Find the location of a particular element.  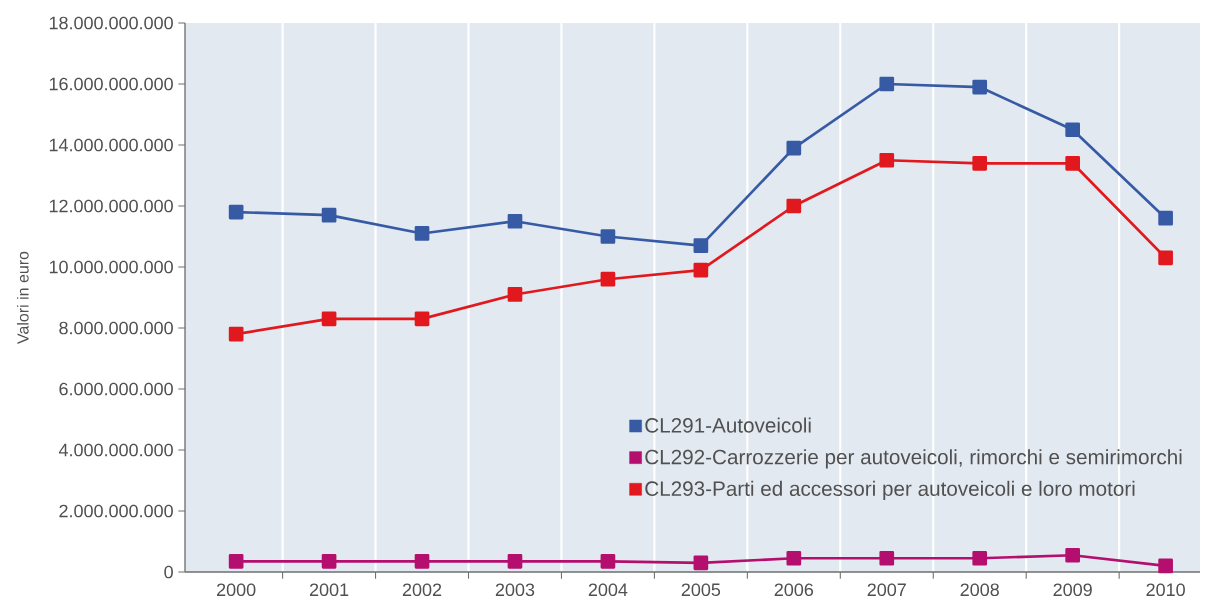

legend-label: CL292-Carrozzerie per autoveicoli, rimorchi e semirimorchi is located at coordinates (913, 459).